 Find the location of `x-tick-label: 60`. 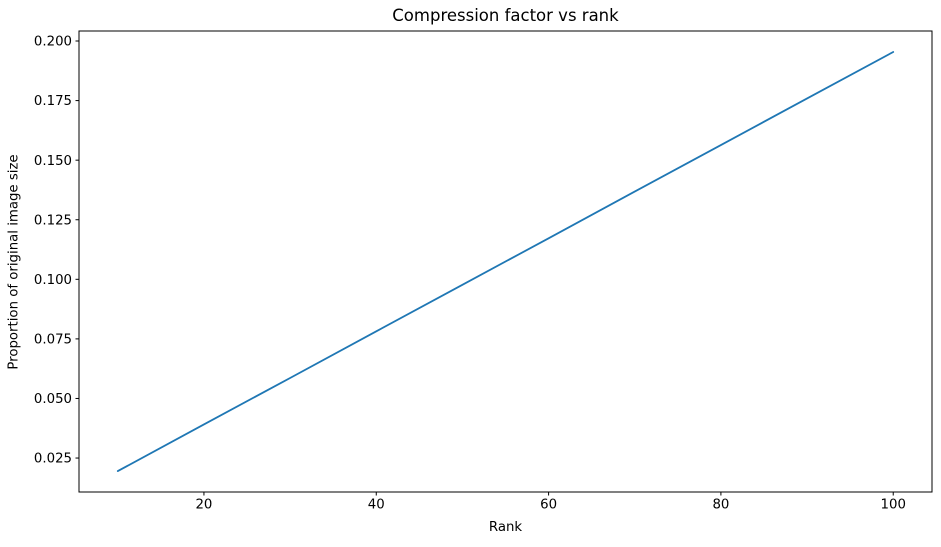

x-tick-label: 60 is located at coordinates (548, 505).